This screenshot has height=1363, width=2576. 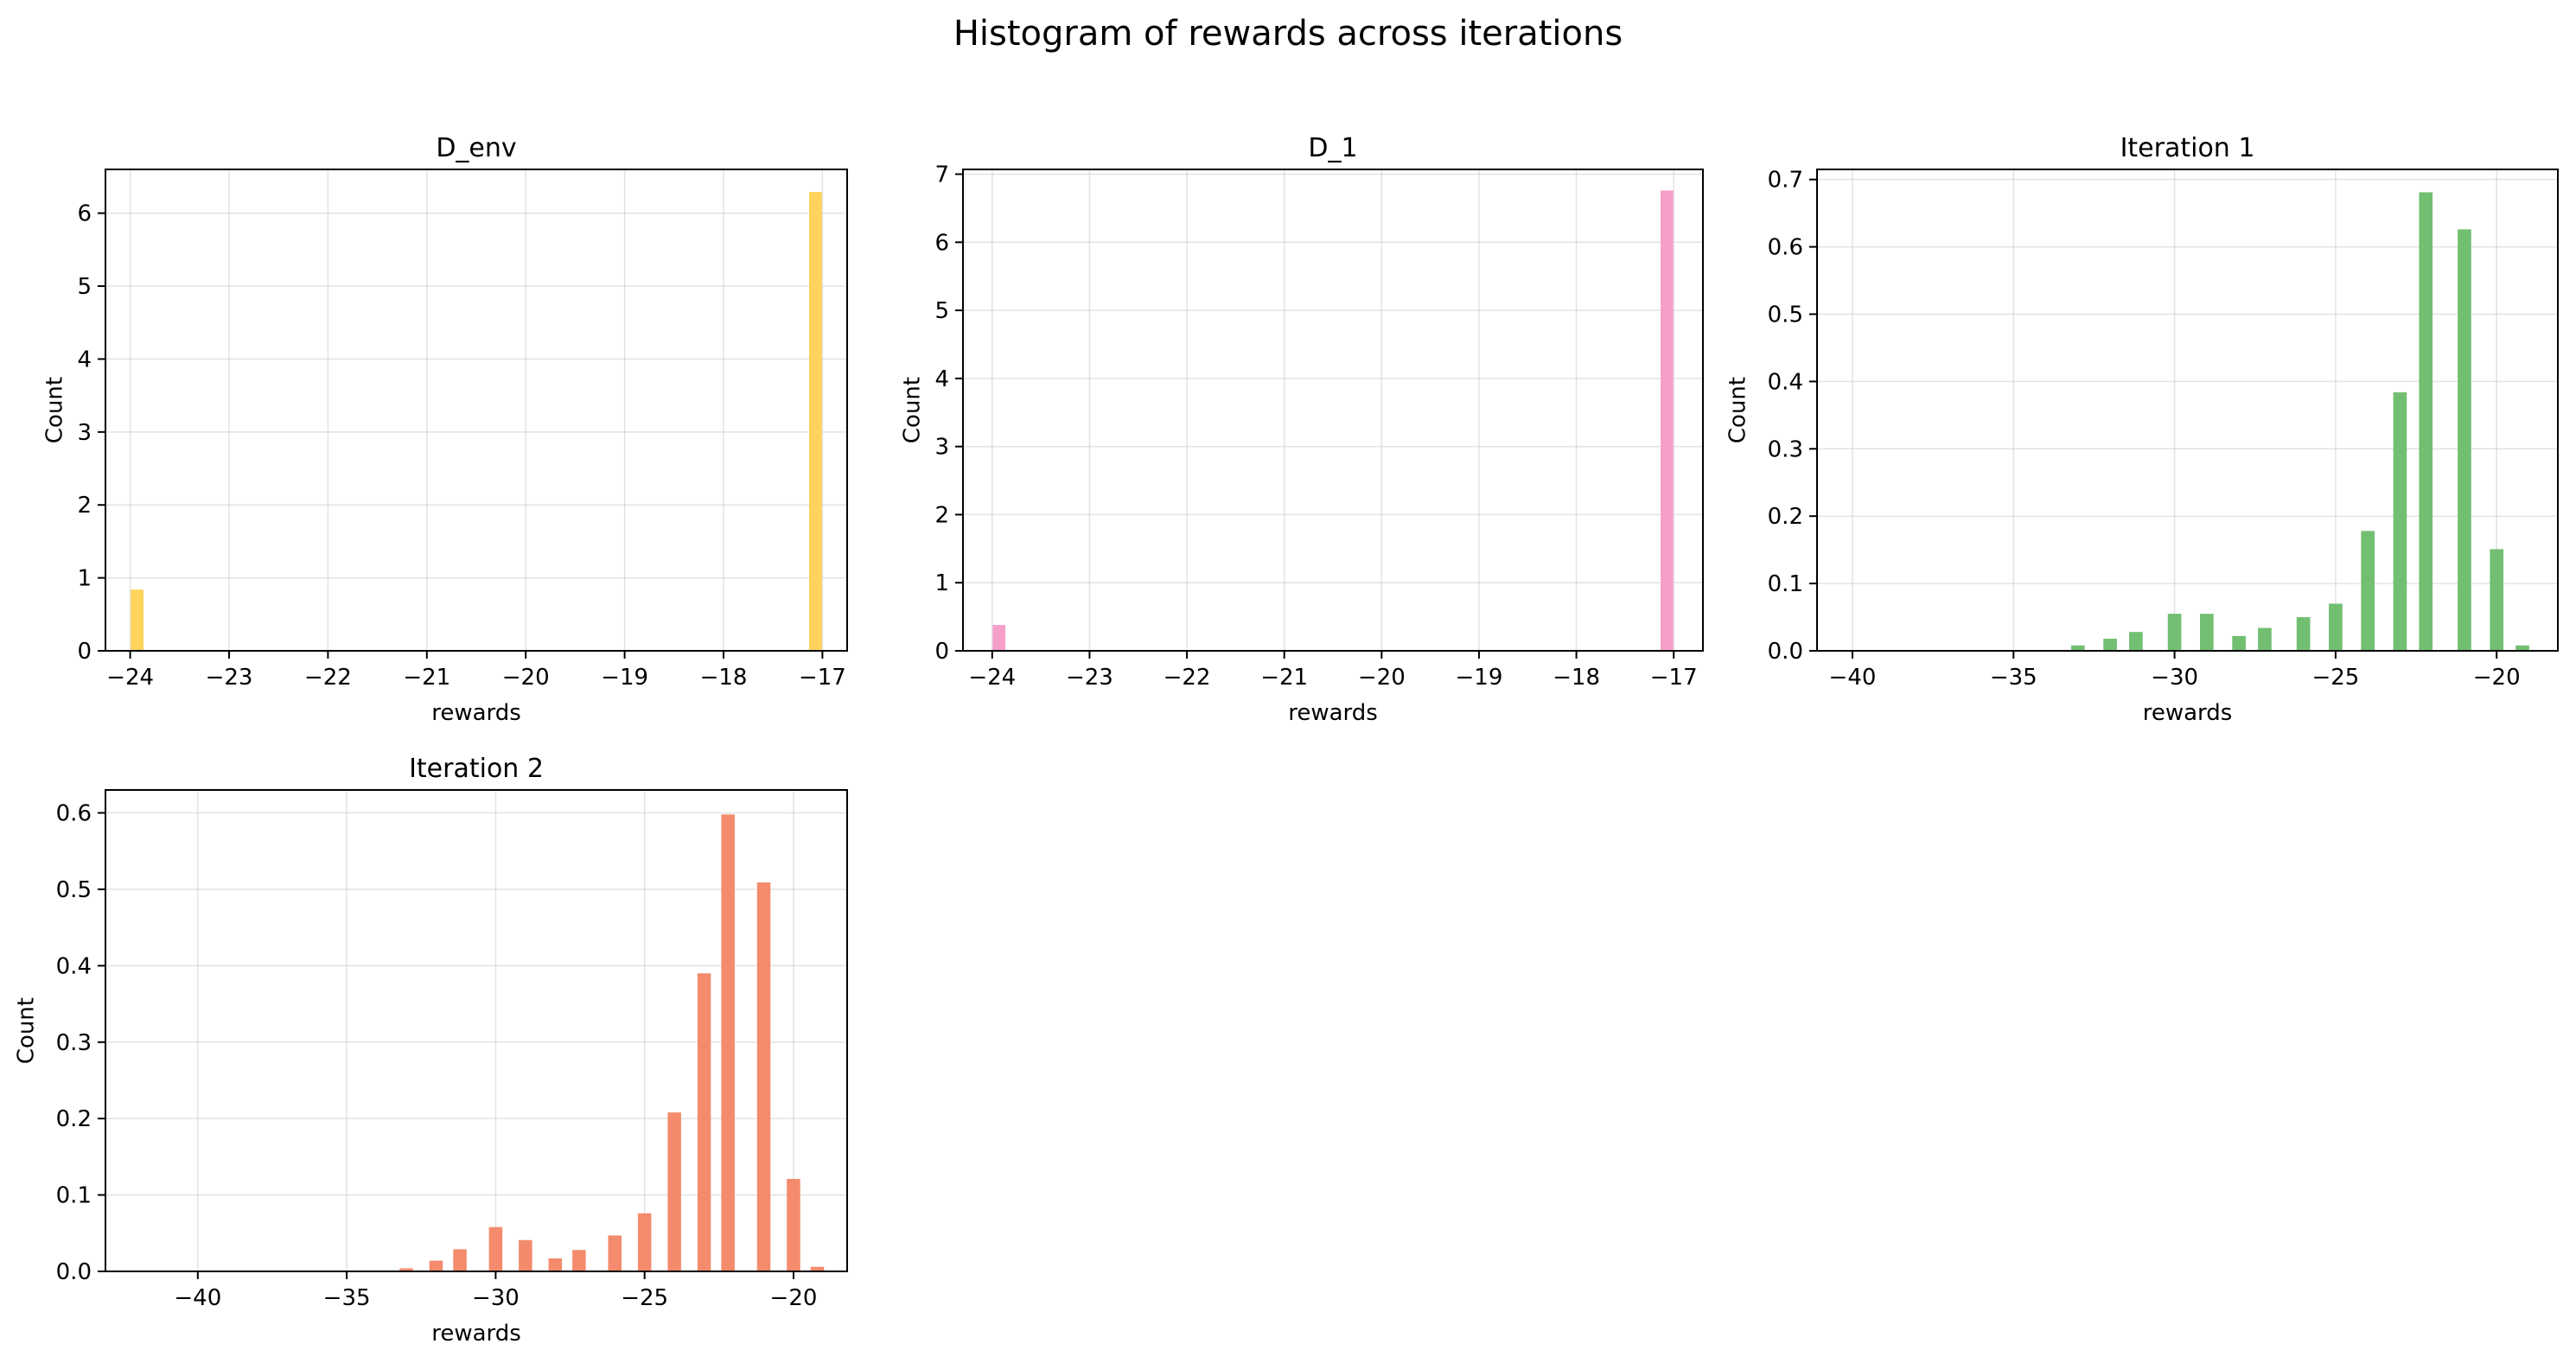 I want to click on y-tick-label: 5, so click(x=84, y=287).